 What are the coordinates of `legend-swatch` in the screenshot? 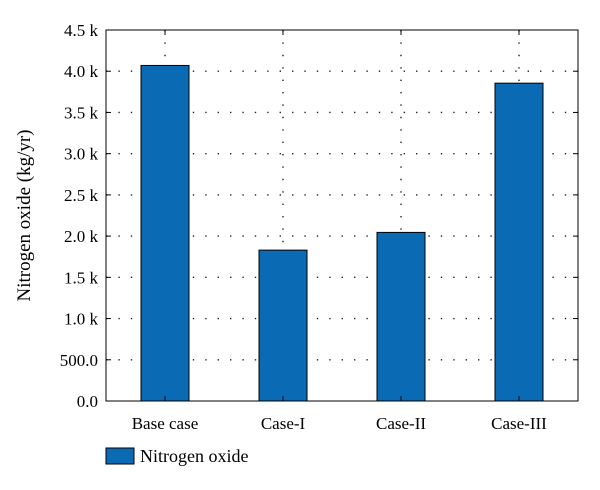 It's located at (120, 456).